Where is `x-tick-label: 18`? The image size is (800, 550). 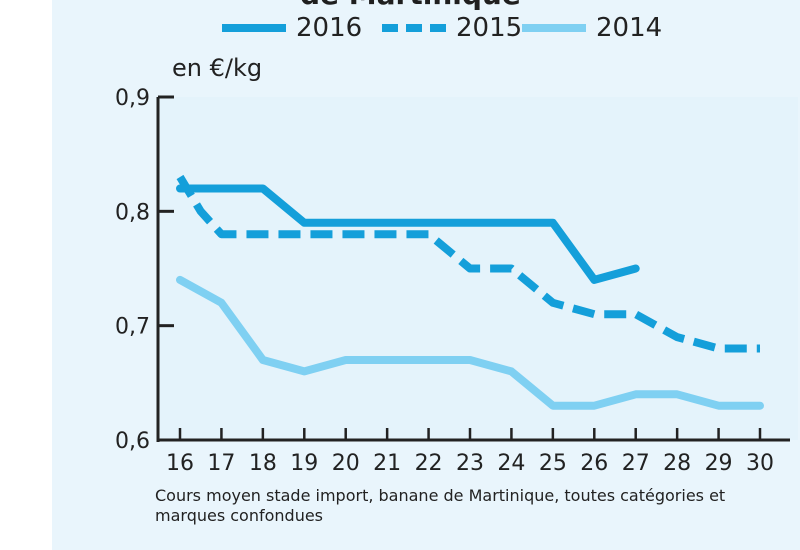 x-tick-label: 18 is located at coordinates (263, 463).